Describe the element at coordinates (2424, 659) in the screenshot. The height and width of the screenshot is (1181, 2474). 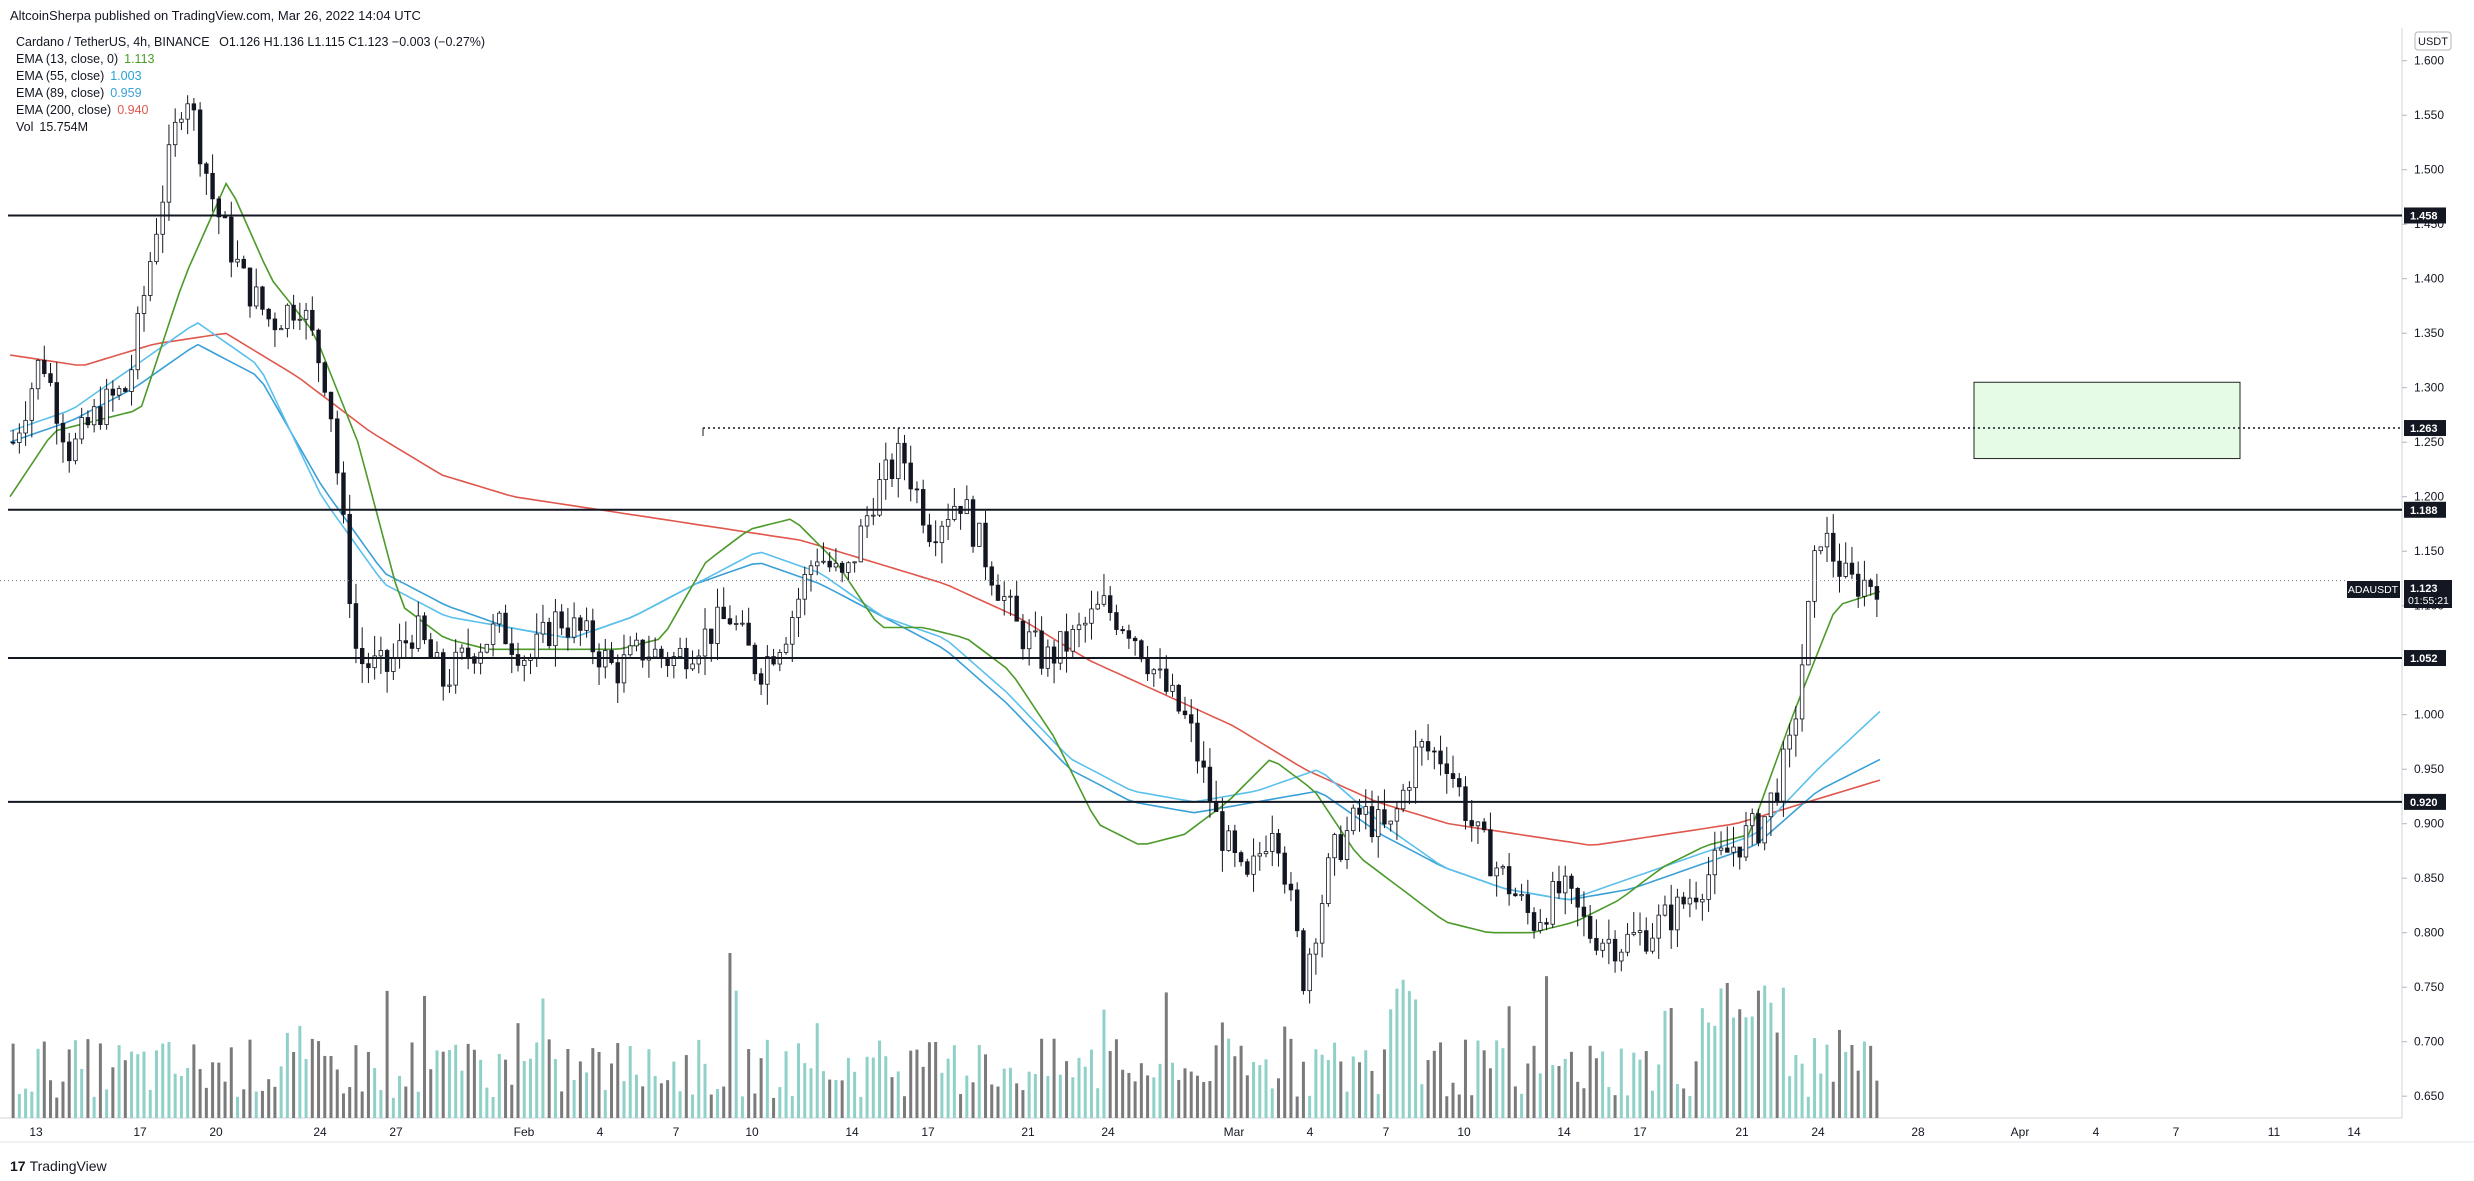
I see `level-label: 1.052` at that location.